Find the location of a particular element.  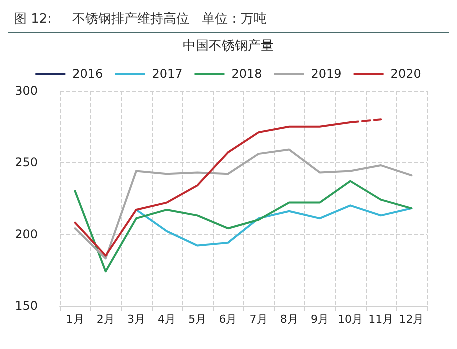

legend-label: 2020 is located at coordinates (406, 74).